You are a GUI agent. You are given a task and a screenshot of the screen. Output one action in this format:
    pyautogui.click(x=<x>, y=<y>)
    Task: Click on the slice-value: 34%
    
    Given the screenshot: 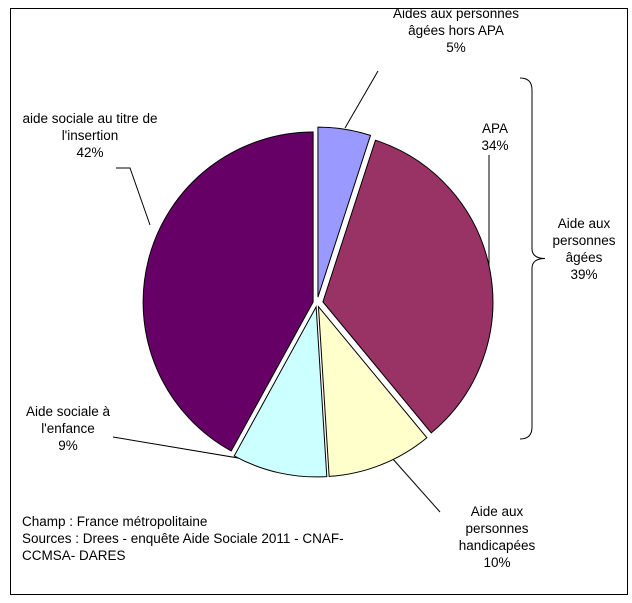 What is the action you would take?
    pyautogui.click(x=495, y=145)
    